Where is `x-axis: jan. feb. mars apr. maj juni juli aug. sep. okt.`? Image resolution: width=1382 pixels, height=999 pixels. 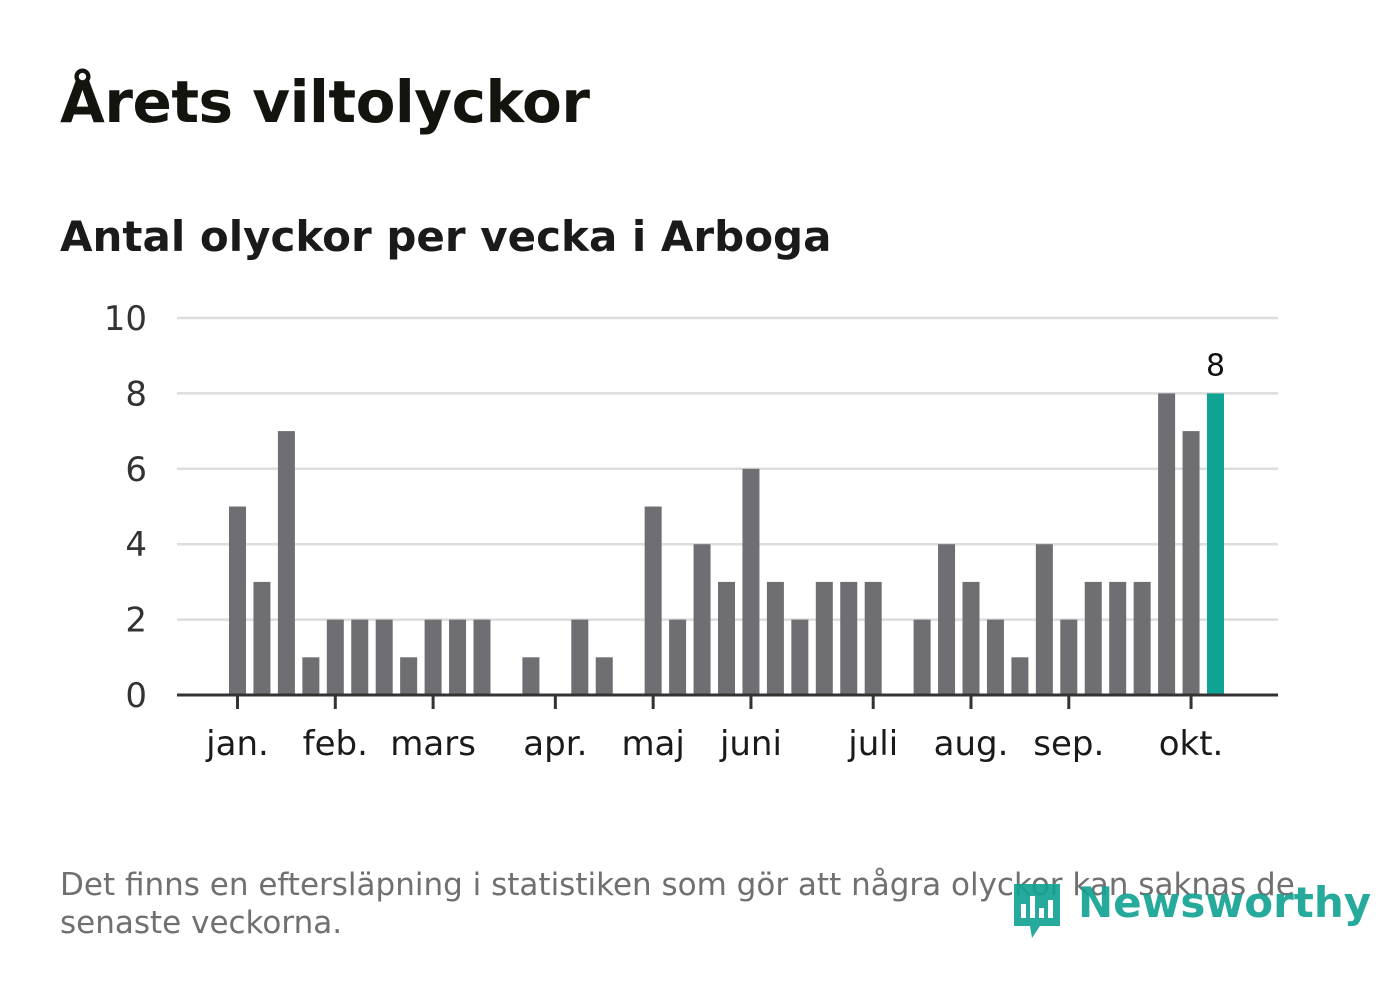 x-axis: jan. feb. mars apr. maj juni juli aug. sep. okt. is located at coordinates (727, 728).